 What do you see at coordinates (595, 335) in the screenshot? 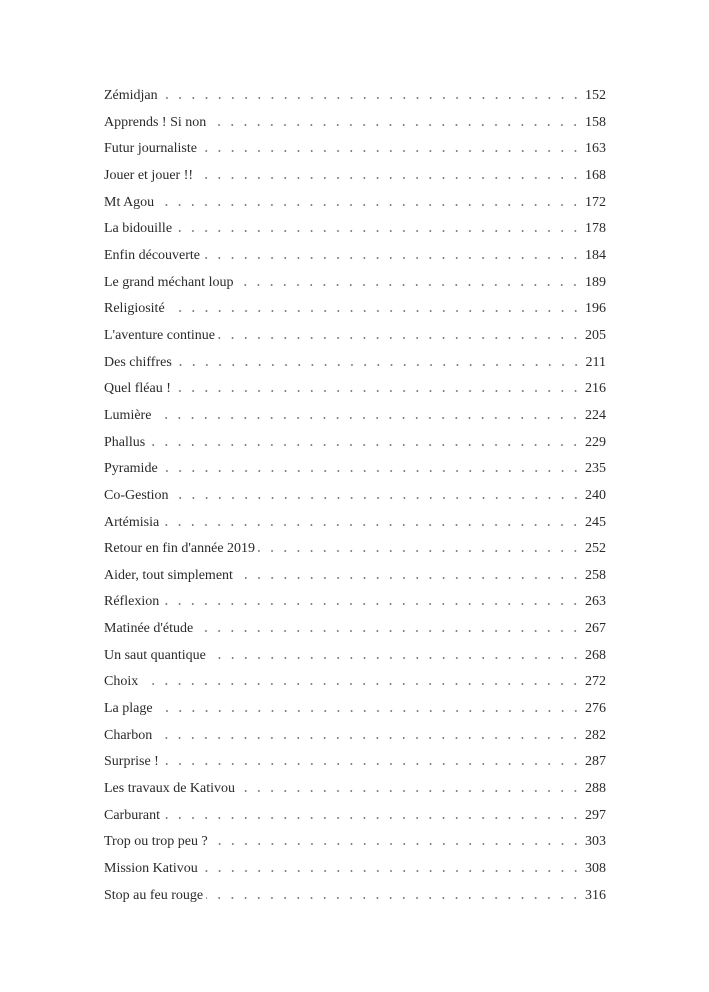
I see `toc-entry-page: 205` at bounding box center [595, 335].